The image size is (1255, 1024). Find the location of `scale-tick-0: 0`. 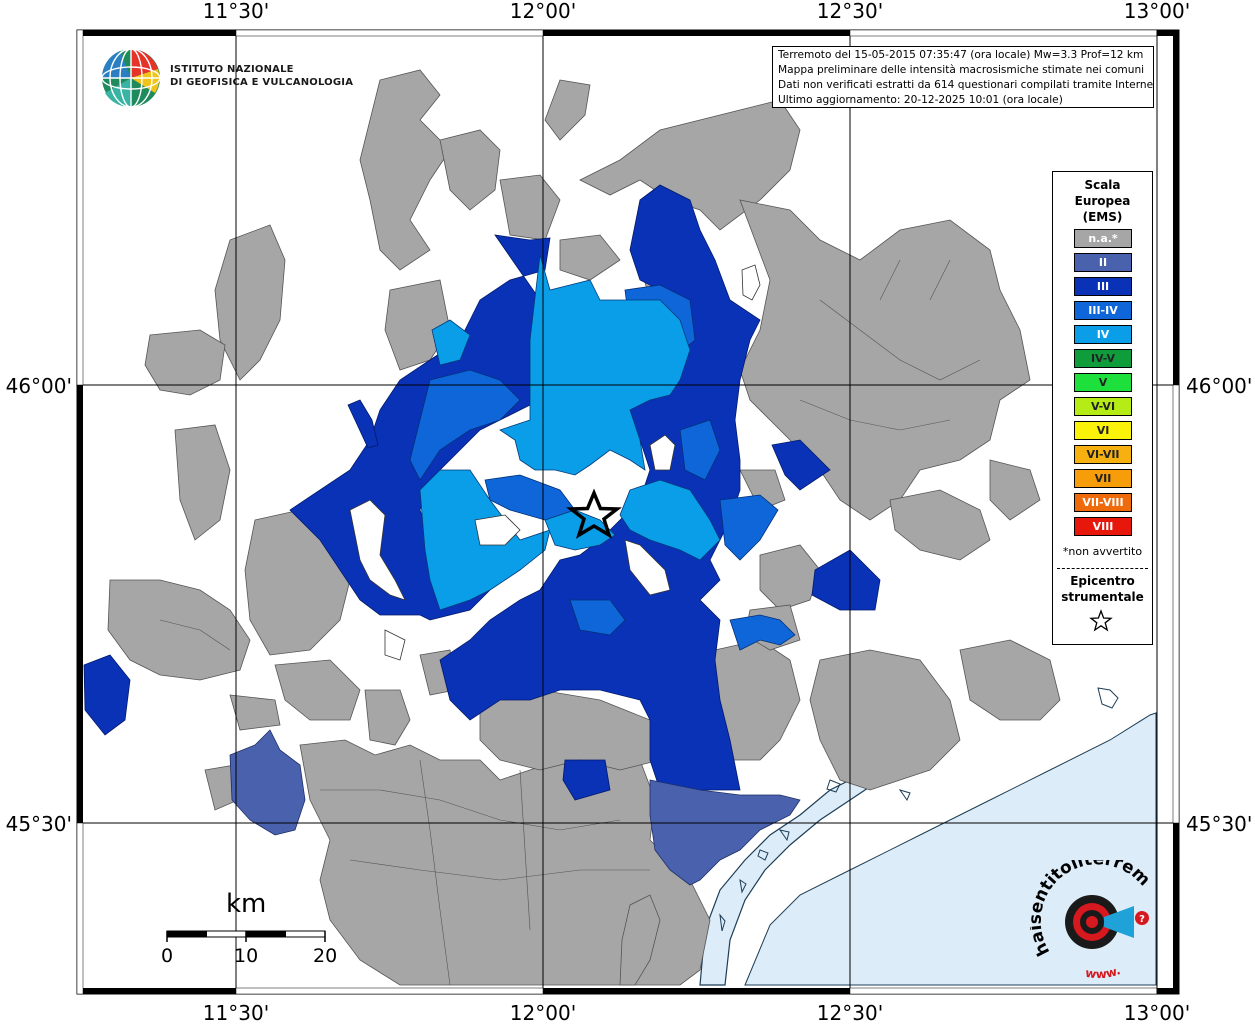

scale-tick-0: 0 is located at coordinates (167, 956).